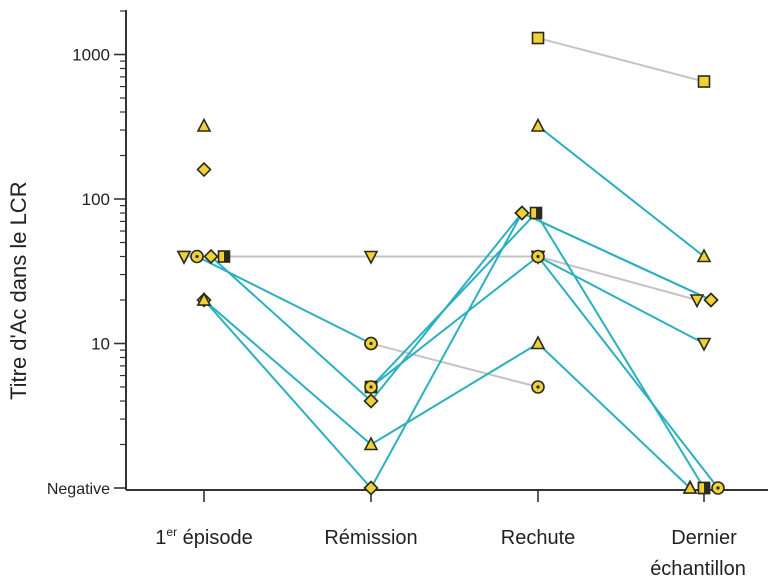 This screenshot has width=779, height=584. Describe the element at coordinates (203, 537) in the screenshot. I see `x-tick-label: 1er épisode` at that location.